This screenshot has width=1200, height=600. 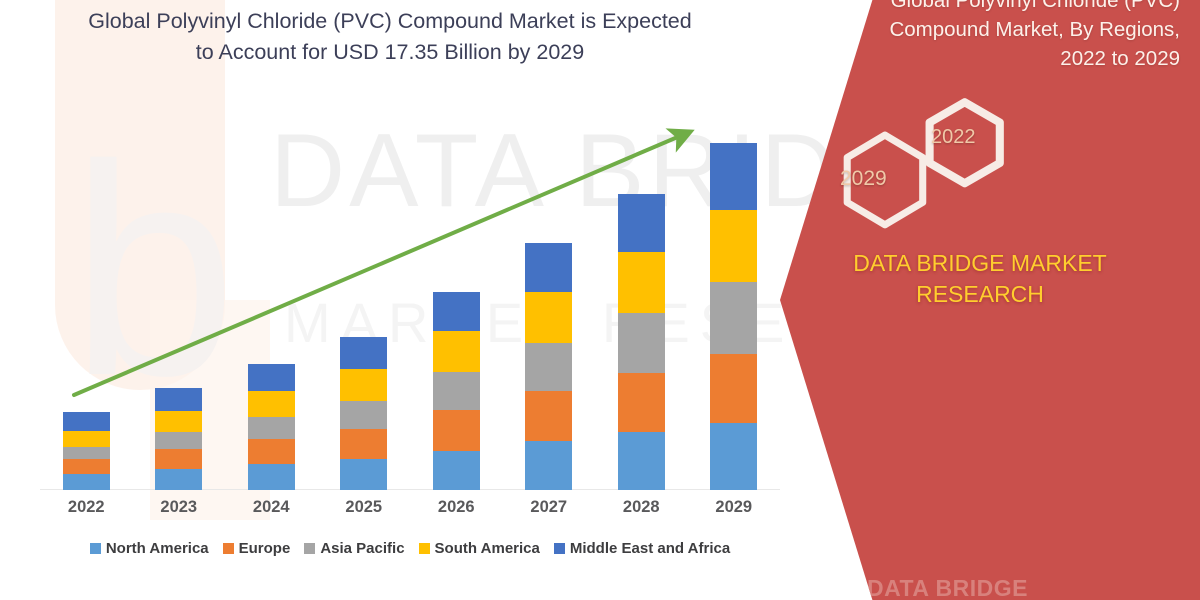 What do you see at coordinates (456, 507) in the screenshot?
I see `x-axis-tick: 2026` at bounding box center [456, 507].